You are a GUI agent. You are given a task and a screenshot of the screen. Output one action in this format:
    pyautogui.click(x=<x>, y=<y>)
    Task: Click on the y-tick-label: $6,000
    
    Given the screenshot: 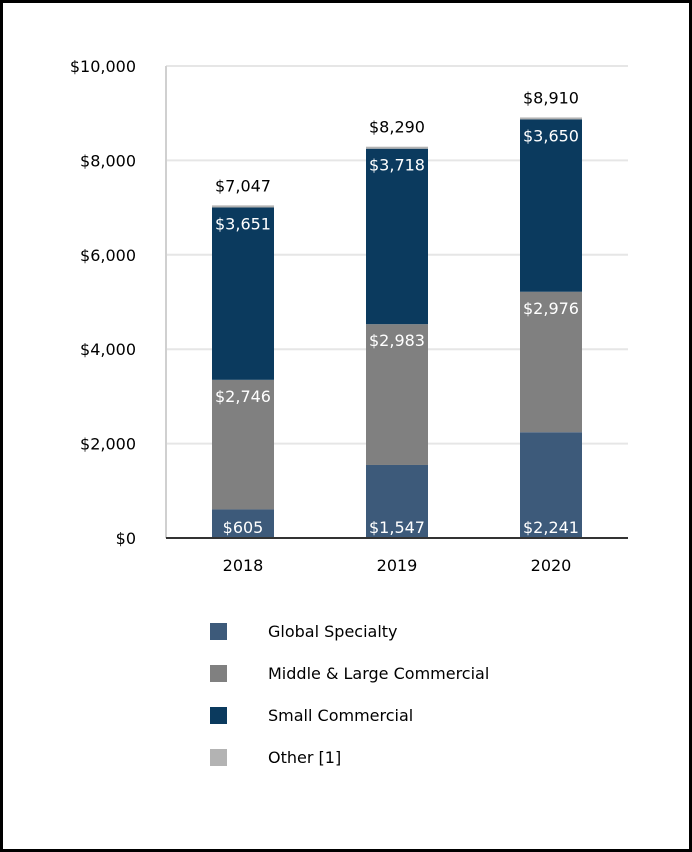 What is the action you would take?
    pyautogui.click(x=108, y=255)
    